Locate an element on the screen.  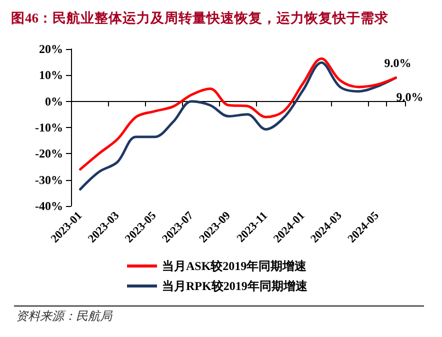
text: 资料来源：民航局 is located at coordinates (64, 316).